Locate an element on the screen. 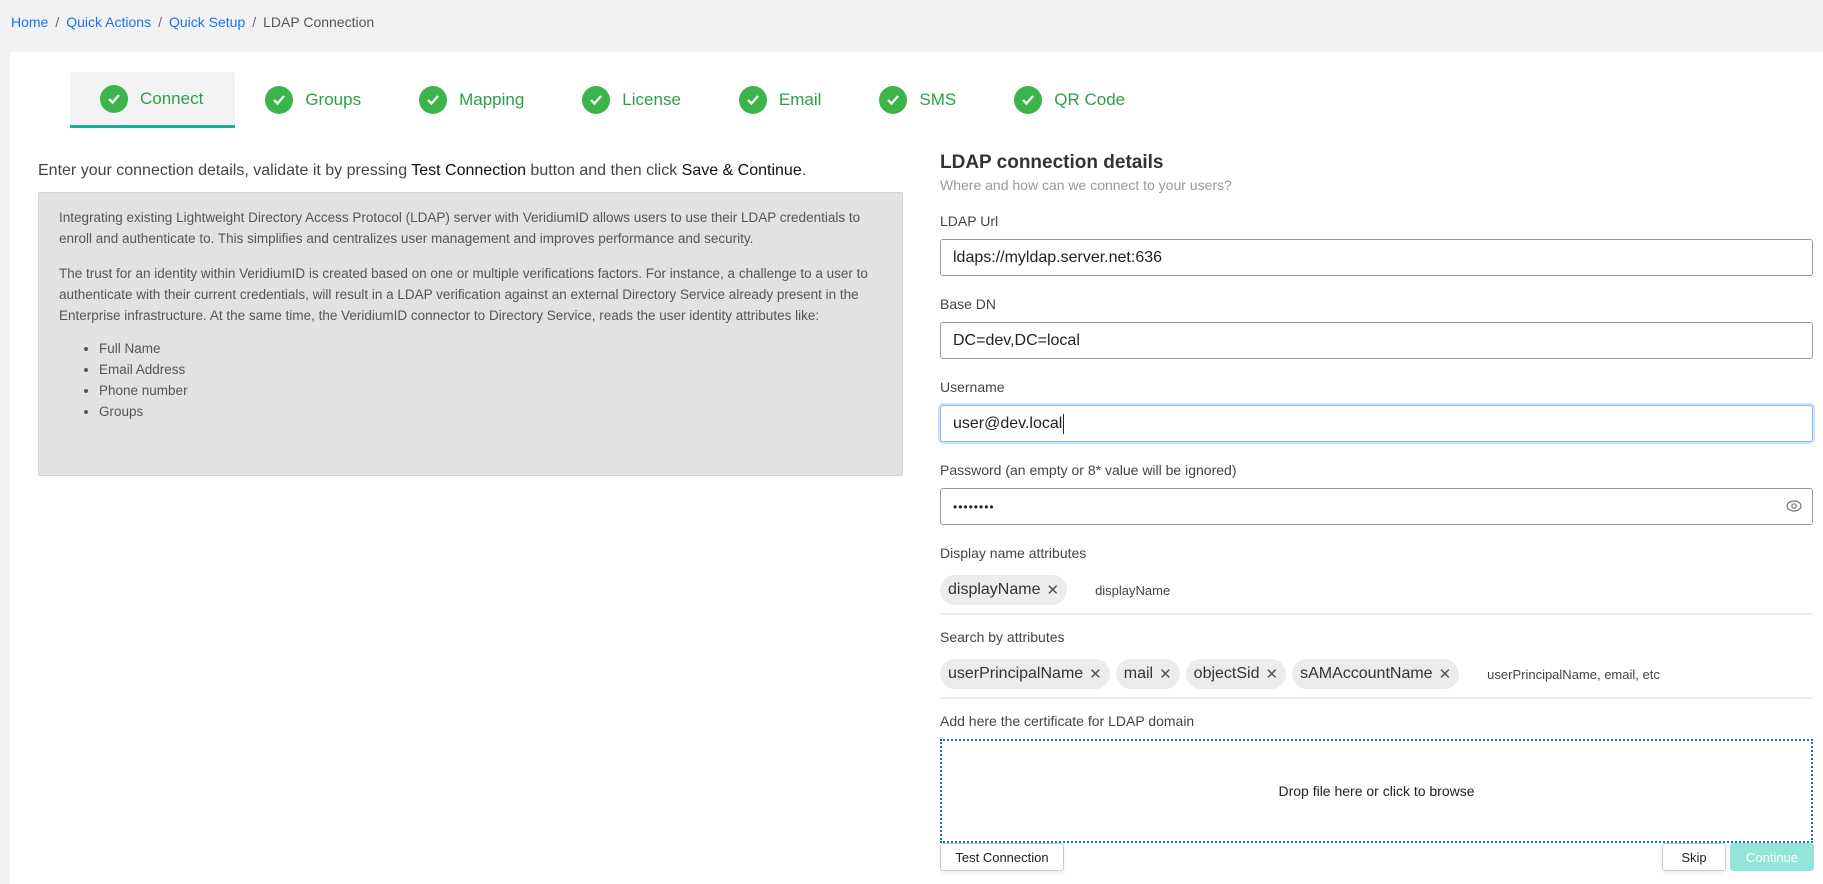 This screenshot has height=884, width=1823. base-dn-input: DC=dev,DC=local is located at coordinates (1376, 340).